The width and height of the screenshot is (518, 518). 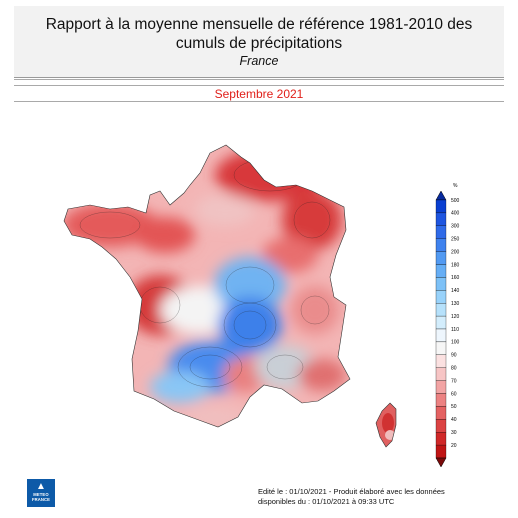 I want to click on map-subtitle: France, so click(x=259, y=61).